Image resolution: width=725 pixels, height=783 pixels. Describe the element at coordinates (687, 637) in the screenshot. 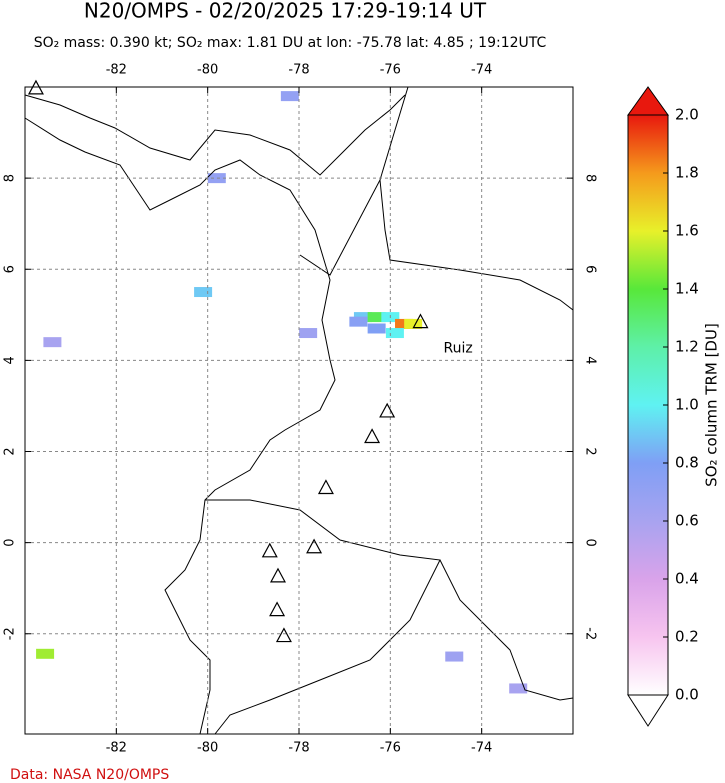

I see `colorbar-tick-label: 0.2` at that location.